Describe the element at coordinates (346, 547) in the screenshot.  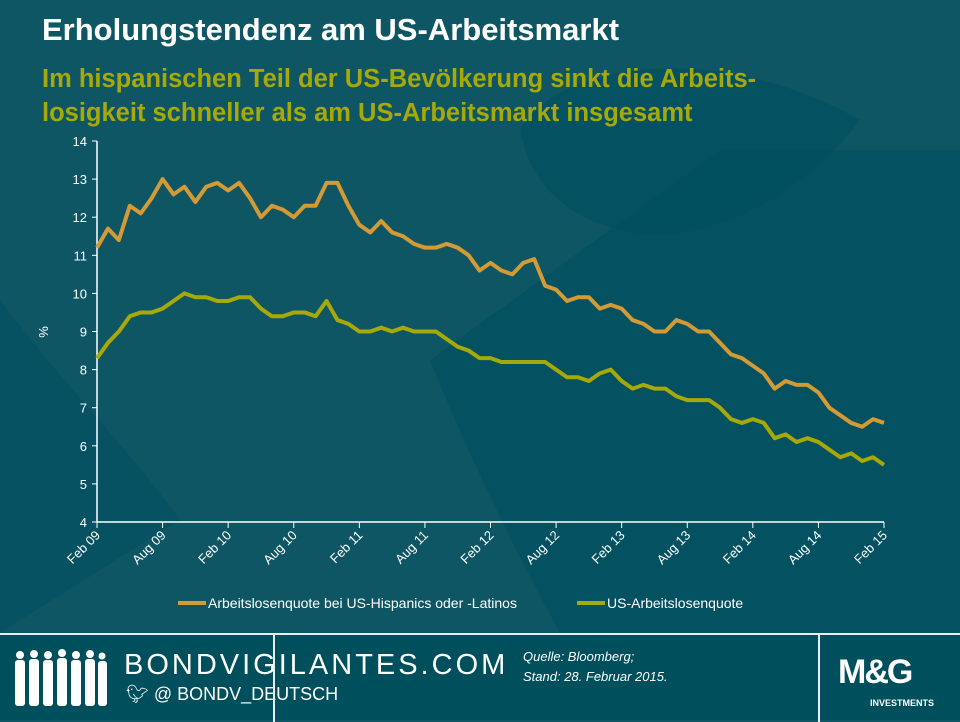
I see `x-tick-label: Feb 11` at that location.